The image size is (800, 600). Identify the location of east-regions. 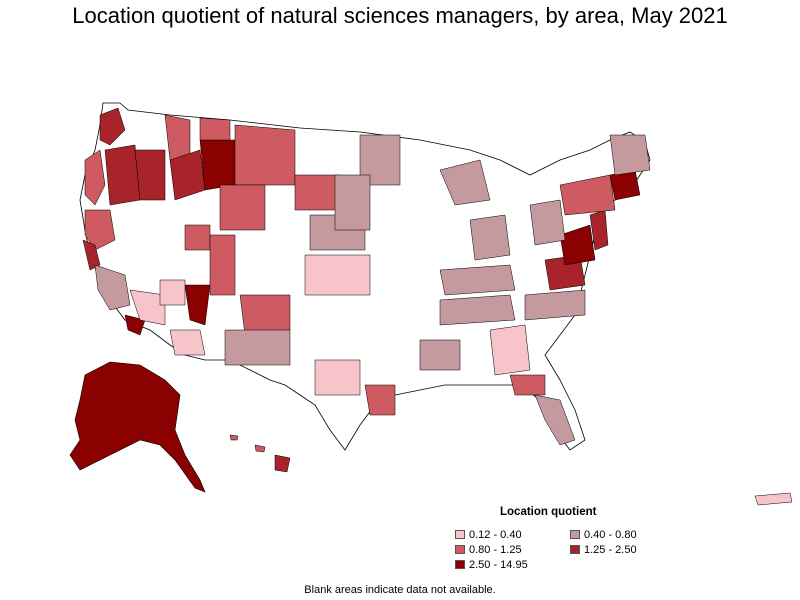
(545, 290).